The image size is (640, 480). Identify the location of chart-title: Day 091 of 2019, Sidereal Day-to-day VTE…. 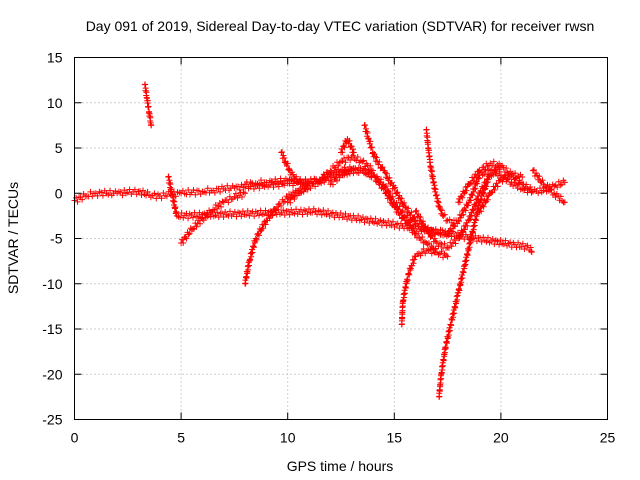
(340, 26).